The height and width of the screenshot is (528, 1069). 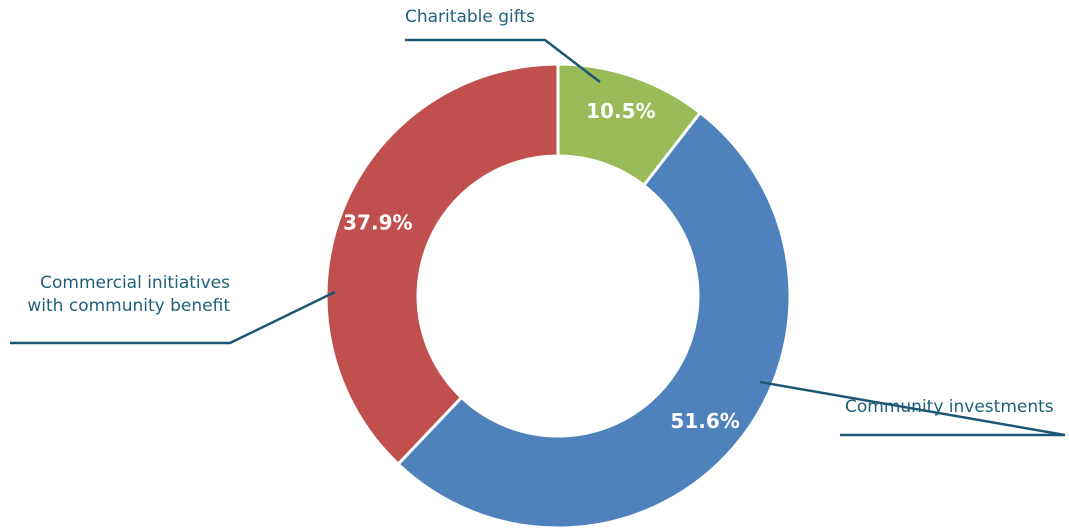 What do you see at coordinates (620, 111) in the screenshot?
I see `value-label: 10.5%` at bounding box center [620, 111].